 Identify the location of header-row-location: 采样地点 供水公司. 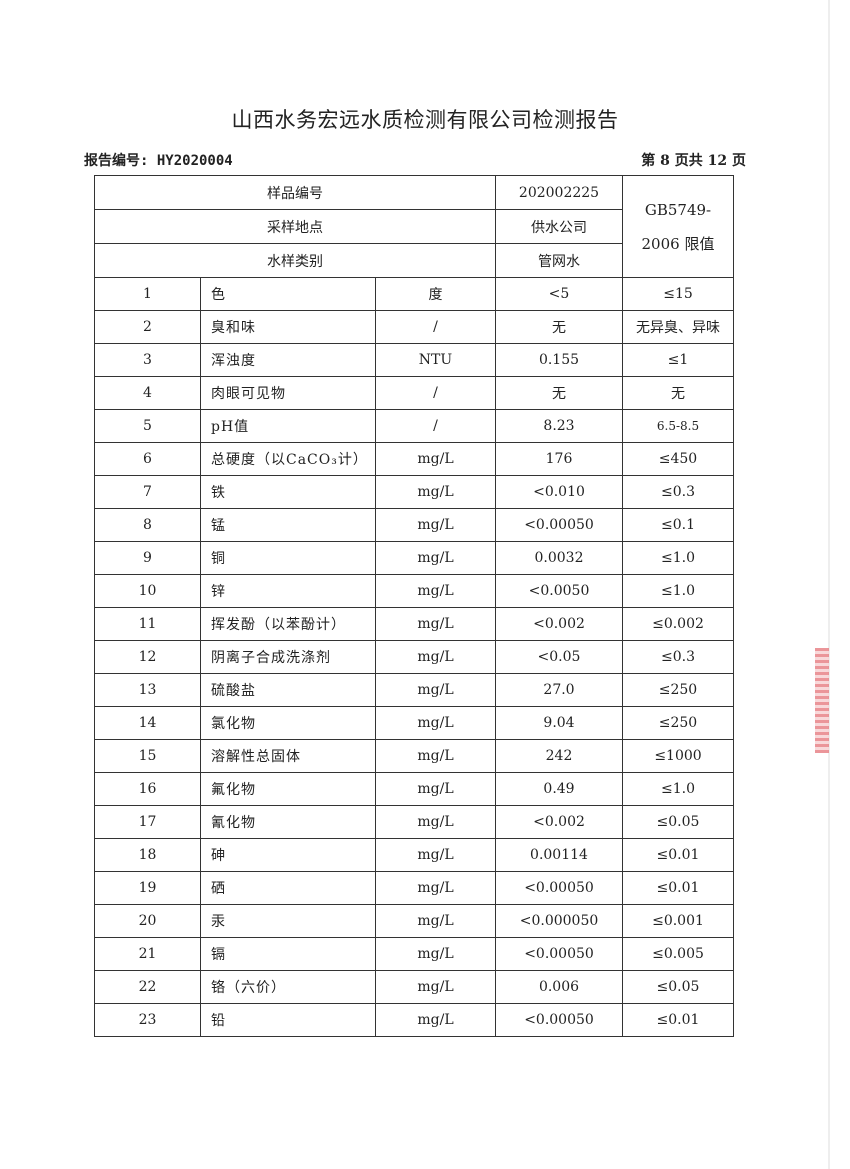
(414, 226).